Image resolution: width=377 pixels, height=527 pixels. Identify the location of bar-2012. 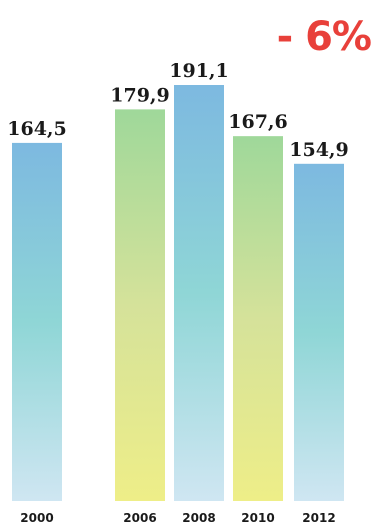
(319, 332).